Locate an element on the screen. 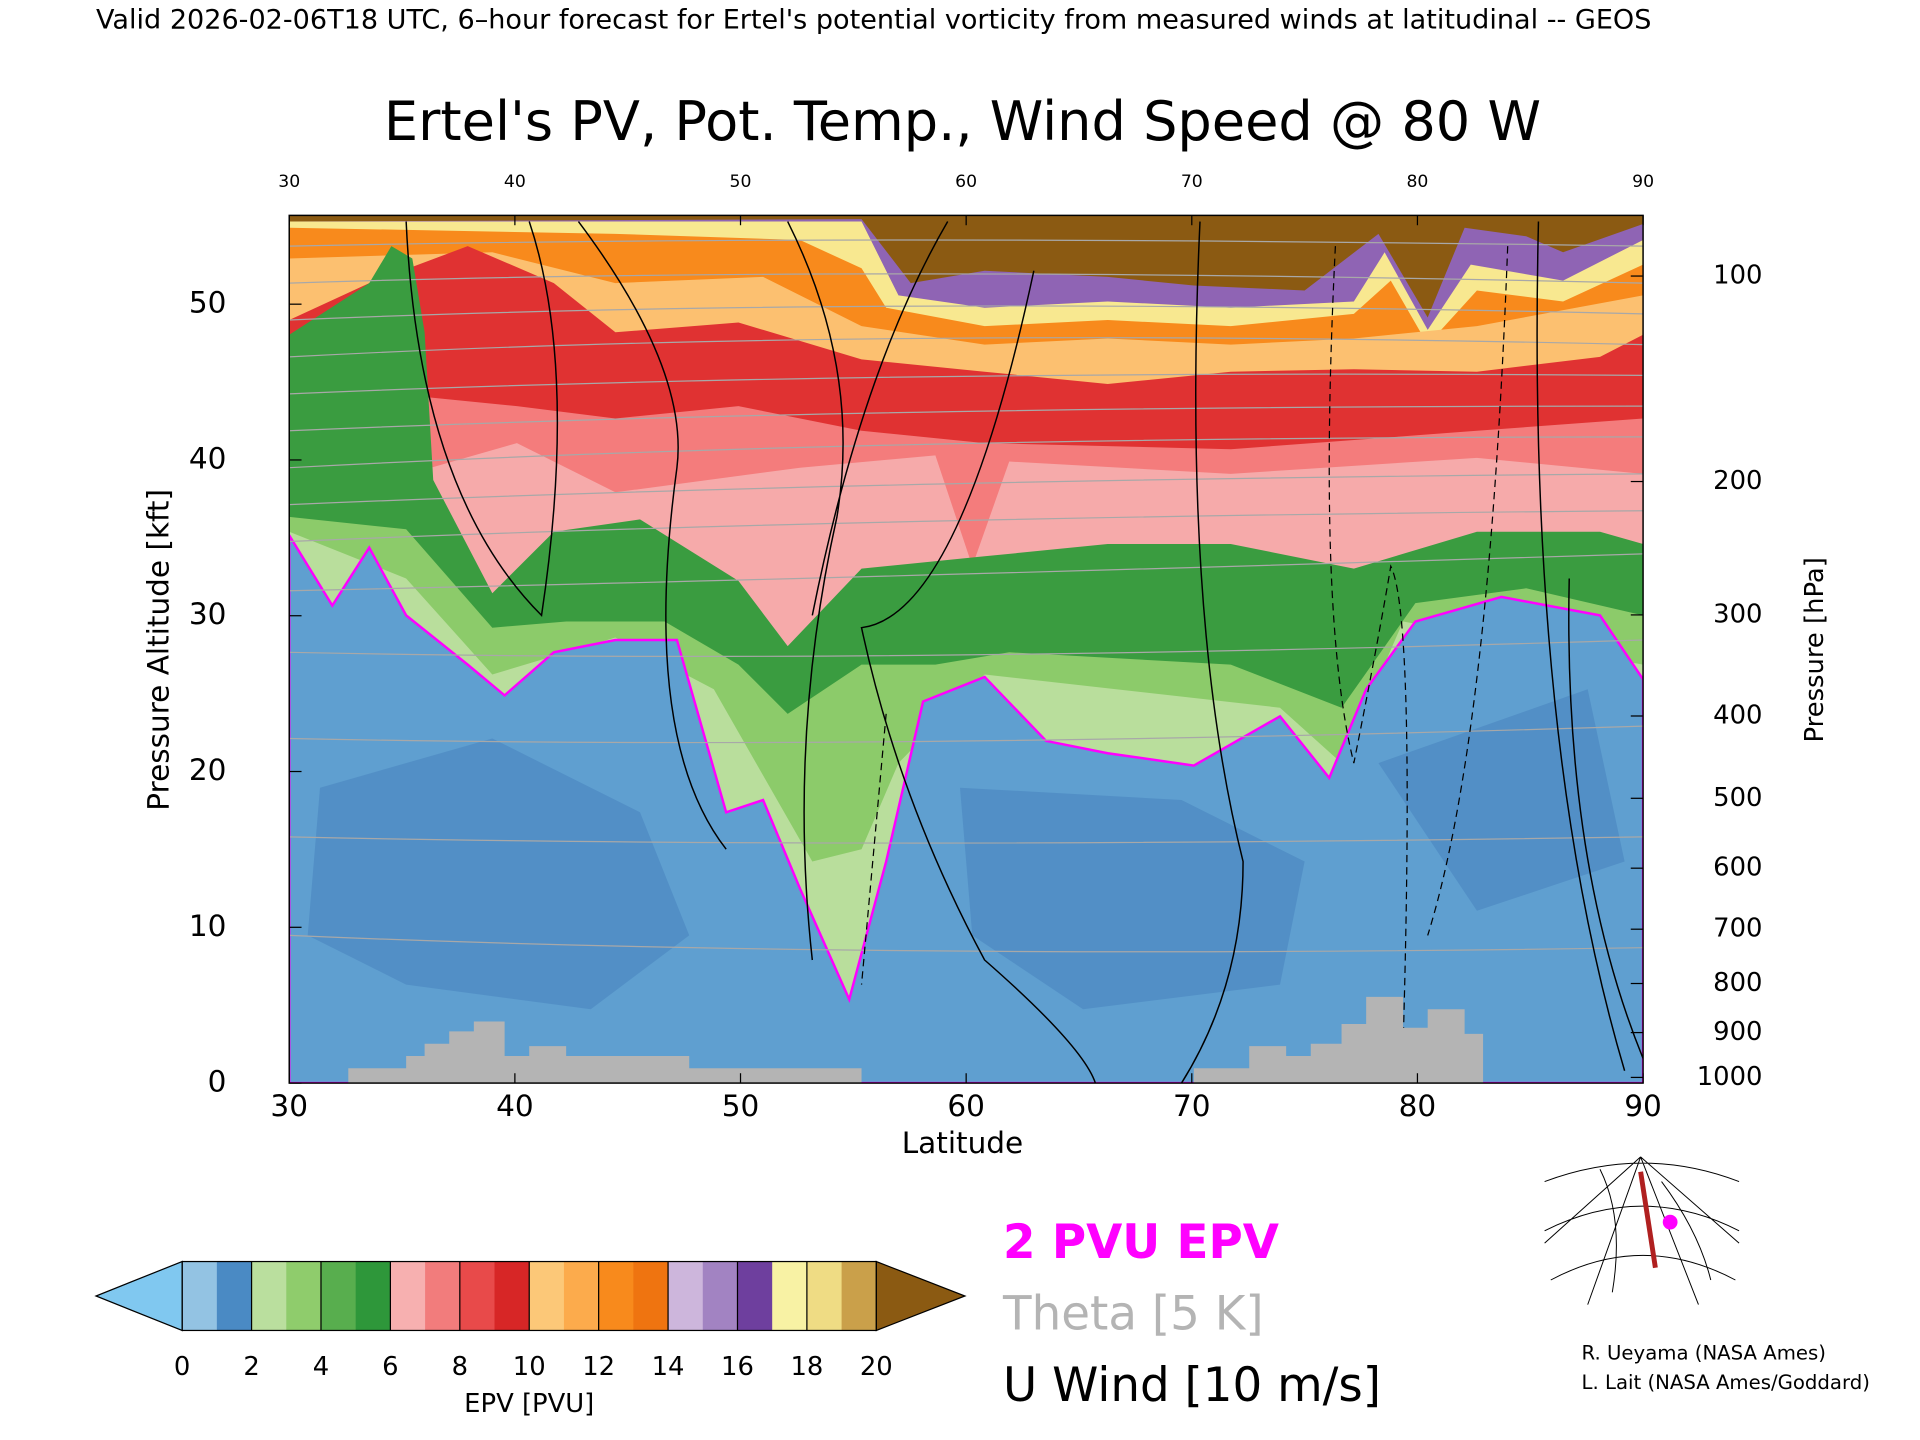  x-top-tick-label: 40 is located at coordinates (515, 182).